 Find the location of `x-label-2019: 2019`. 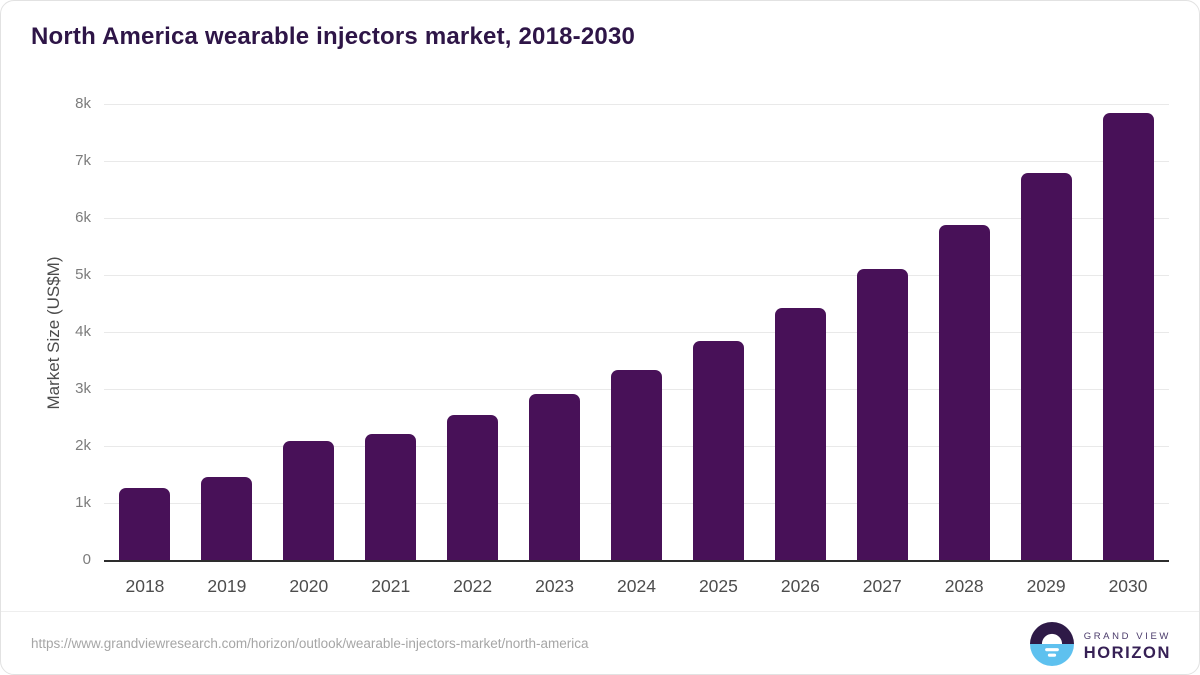

x-label-2019: 2019 is located at coordinates (227, 586).